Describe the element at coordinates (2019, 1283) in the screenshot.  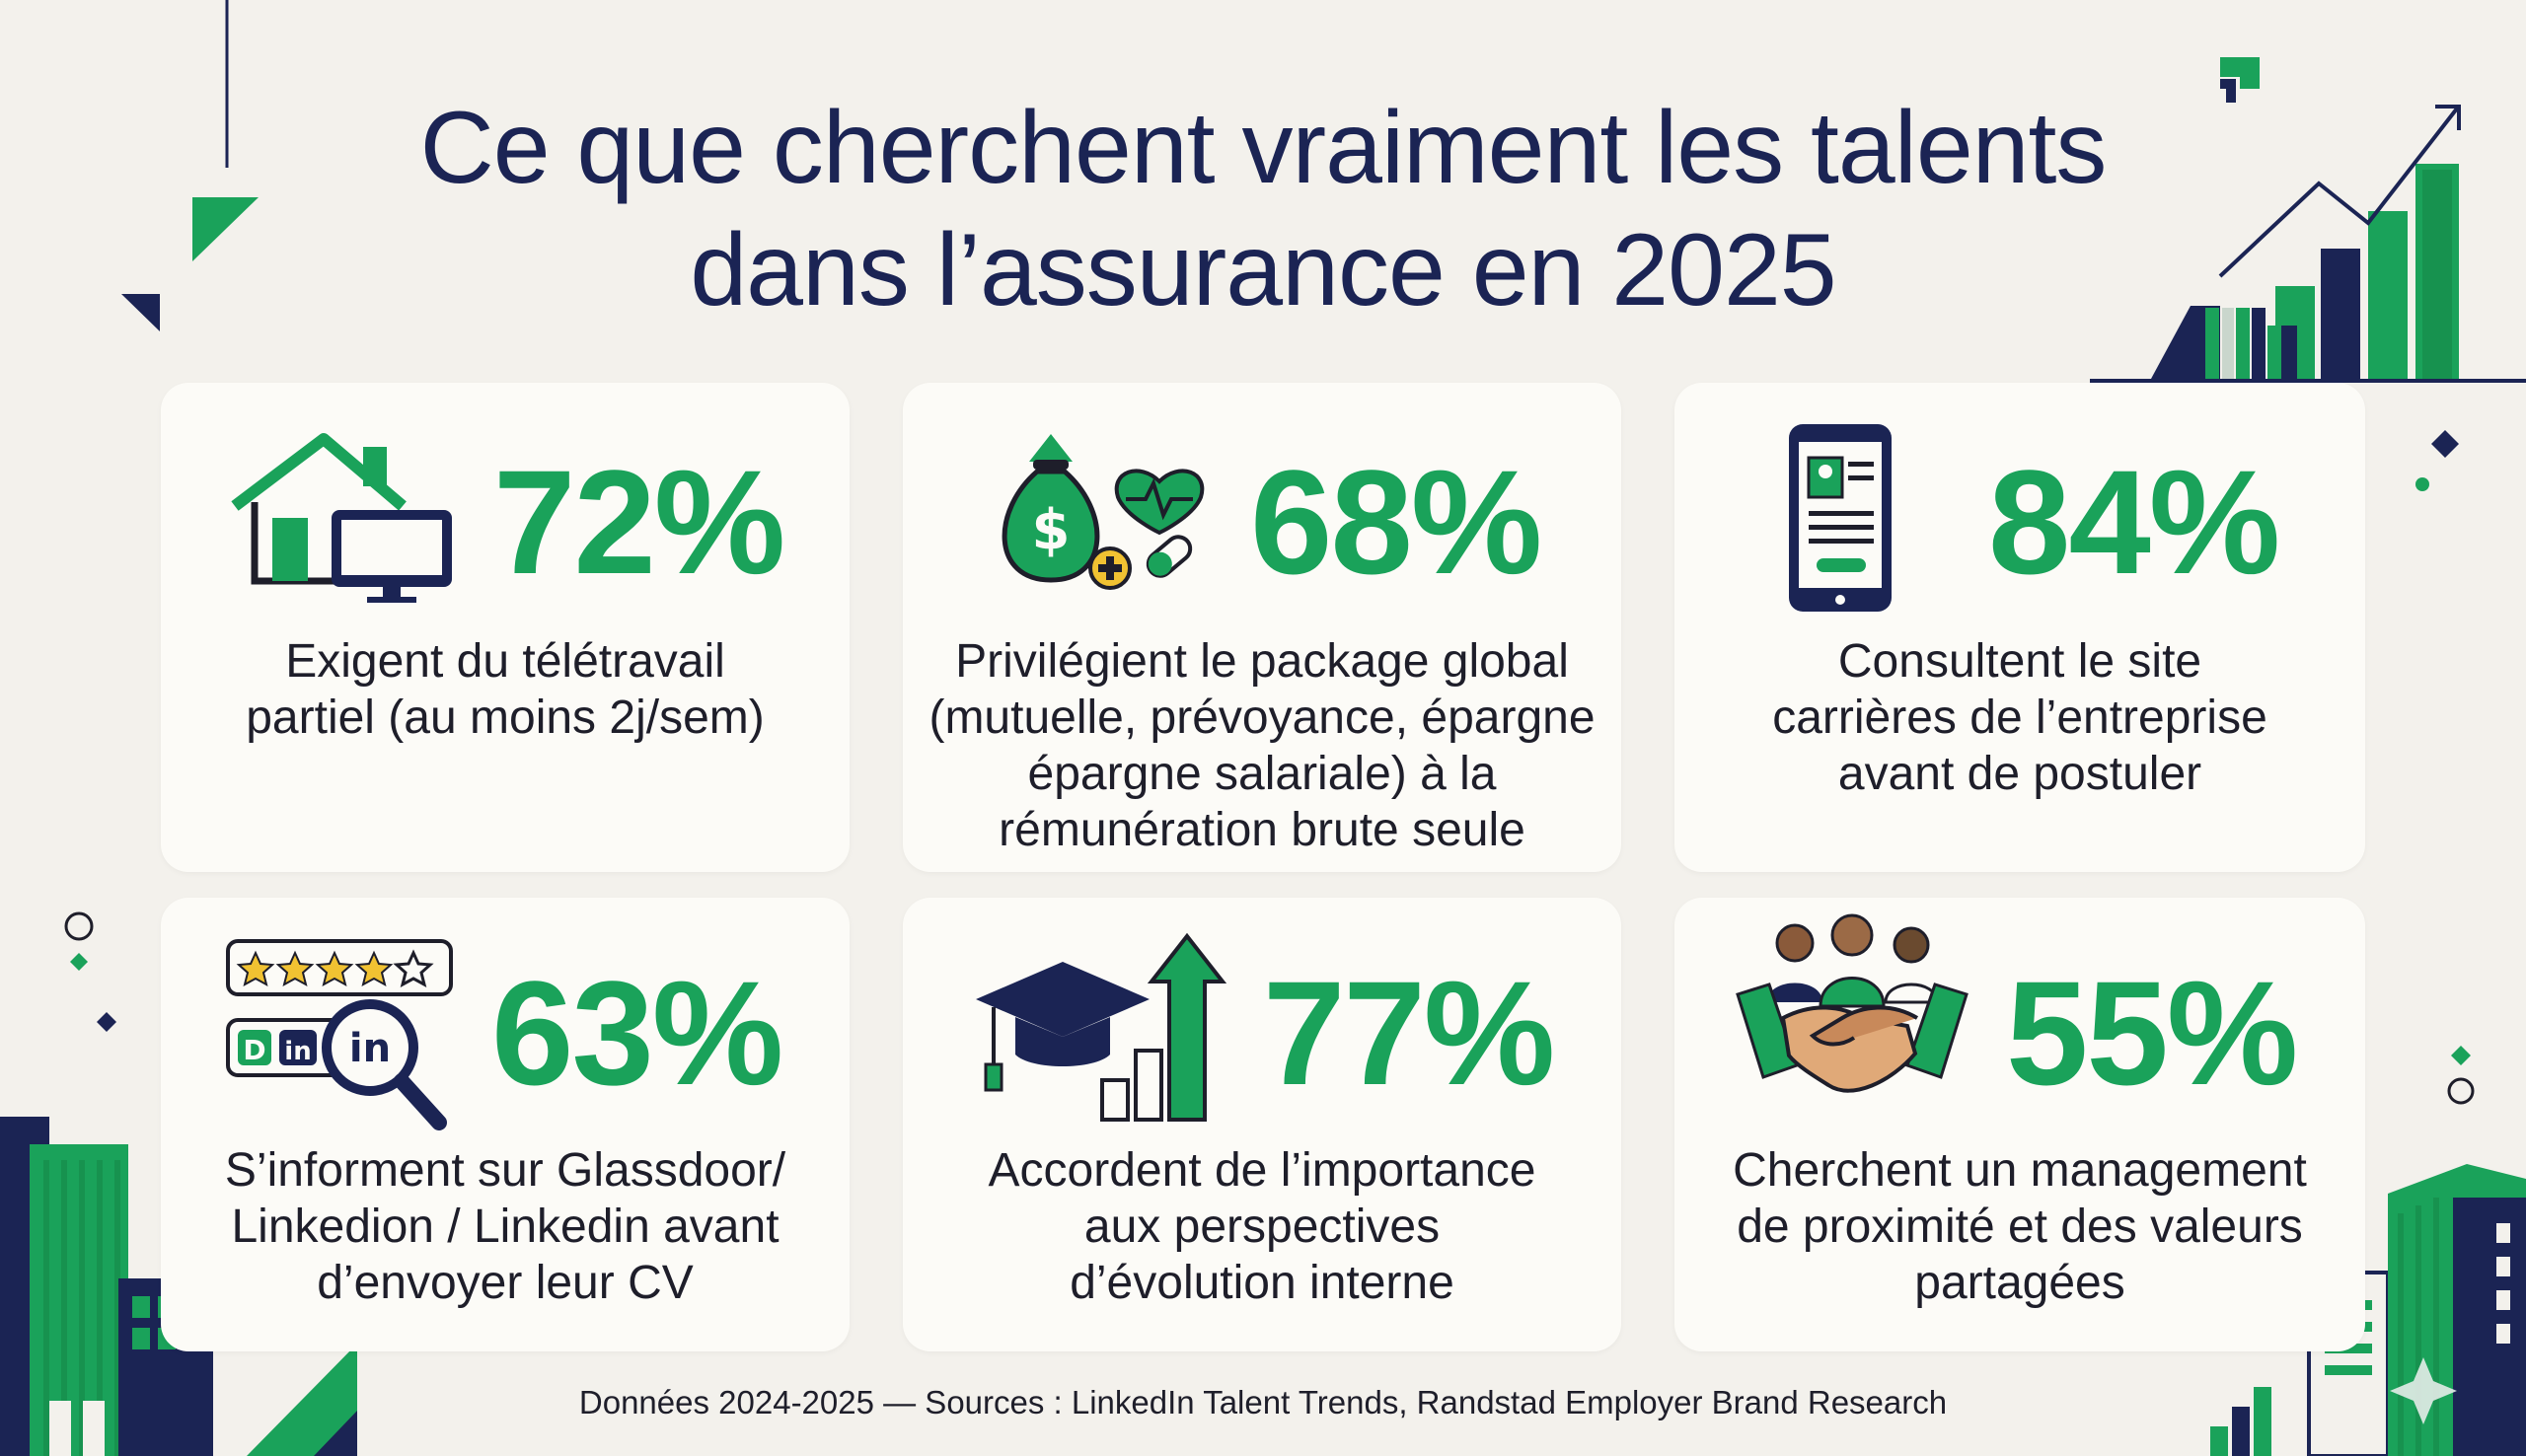
I see `desc-line: partagées` at that location.